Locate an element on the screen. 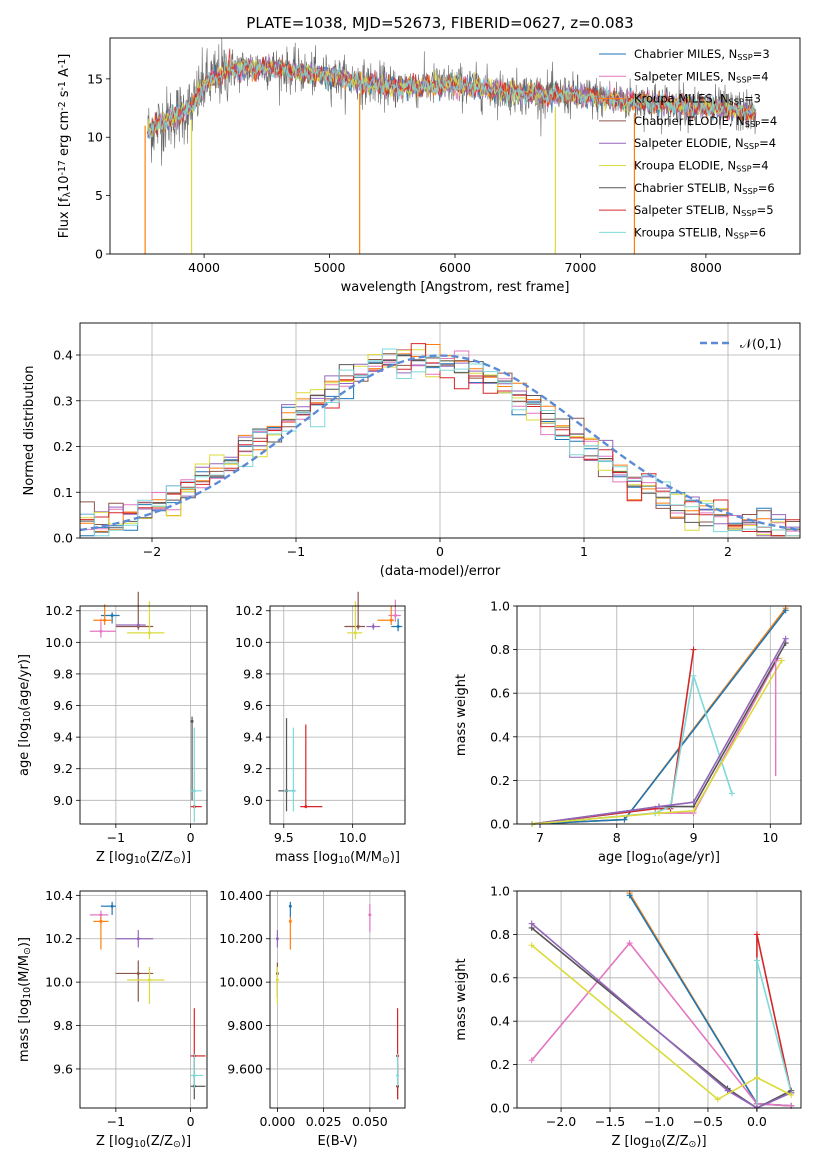 Image resolution: width=819 pixels, height=1170 pixels. y-tick-label: 10.0 is located at coordinates (59, 642).